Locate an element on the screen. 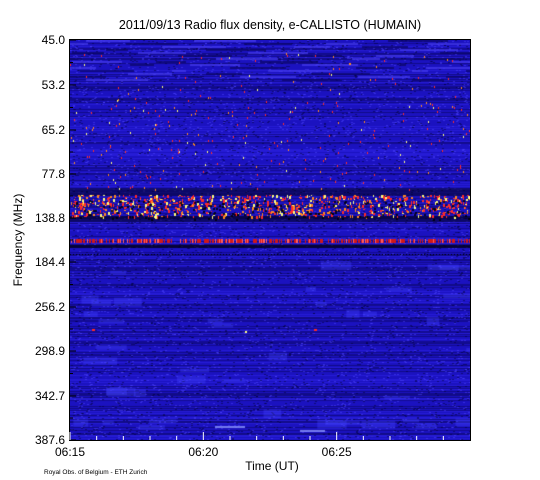 This screenshot has height=480, width=540. y-tick-label: 342.7 is located at coordinates (50, 396).